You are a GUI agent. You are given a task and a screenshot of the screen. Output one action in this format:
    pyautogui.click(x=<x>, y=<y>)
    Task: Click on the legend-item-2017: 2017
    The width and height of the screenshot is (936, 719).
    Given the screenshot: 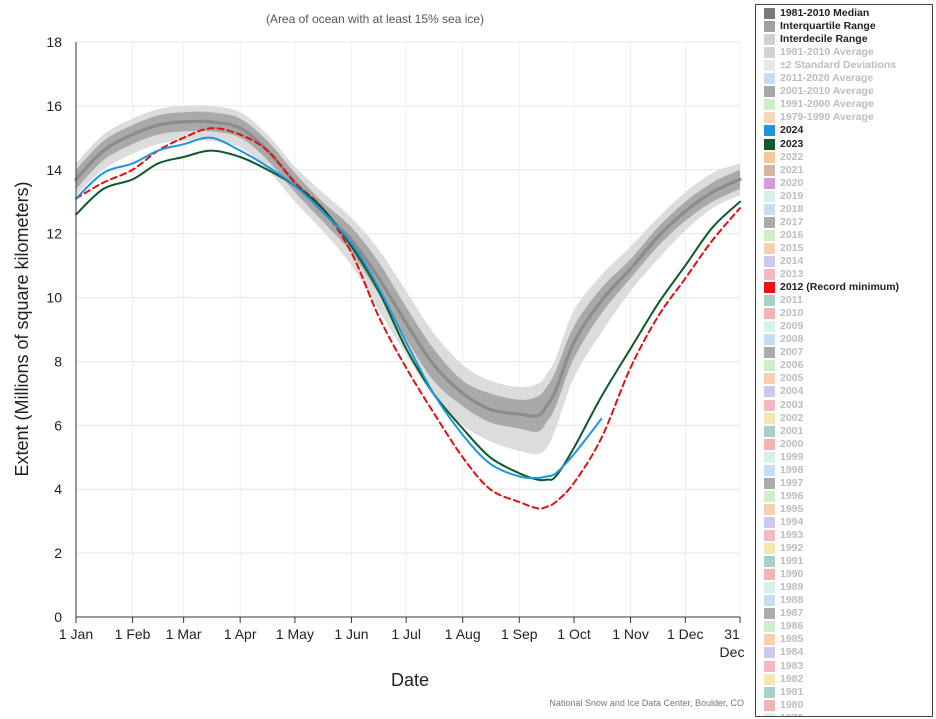 What is the action you would take?
    pyautogui.click(x=783, y=222)
    